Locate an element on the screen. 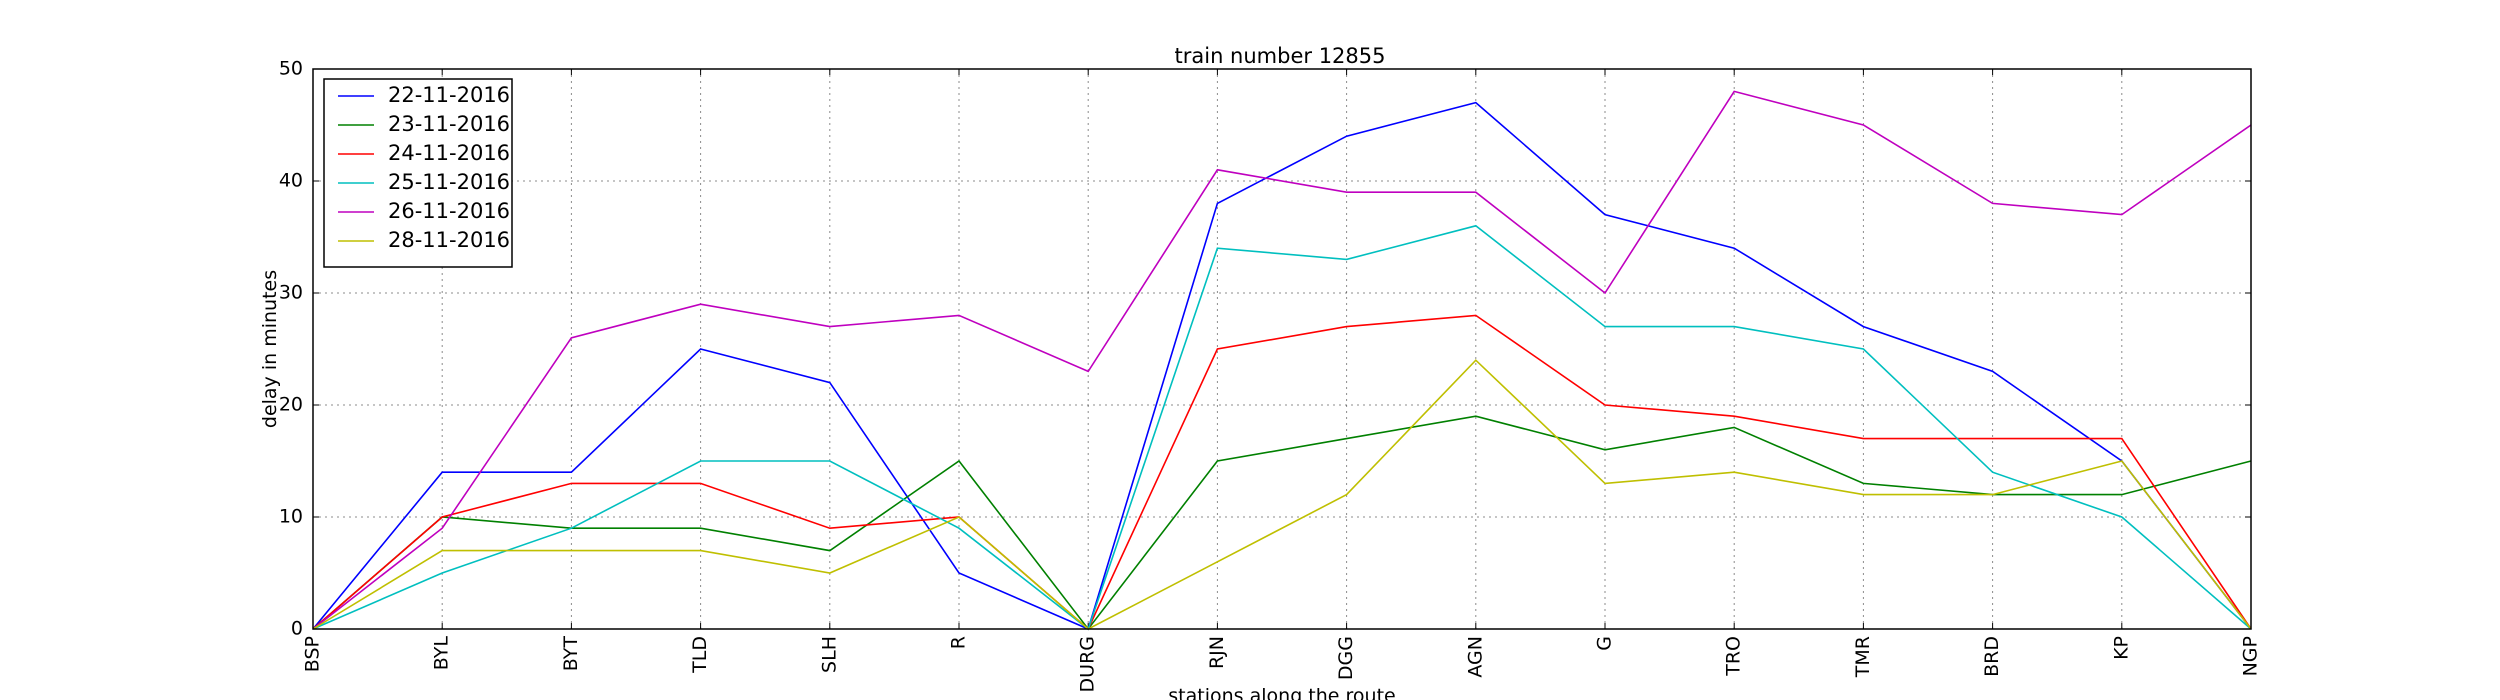 Image resolution: width=2500 pixels, height=700 pixels. legend-label: 23-11-2016 is located at coordinates (449, 124).